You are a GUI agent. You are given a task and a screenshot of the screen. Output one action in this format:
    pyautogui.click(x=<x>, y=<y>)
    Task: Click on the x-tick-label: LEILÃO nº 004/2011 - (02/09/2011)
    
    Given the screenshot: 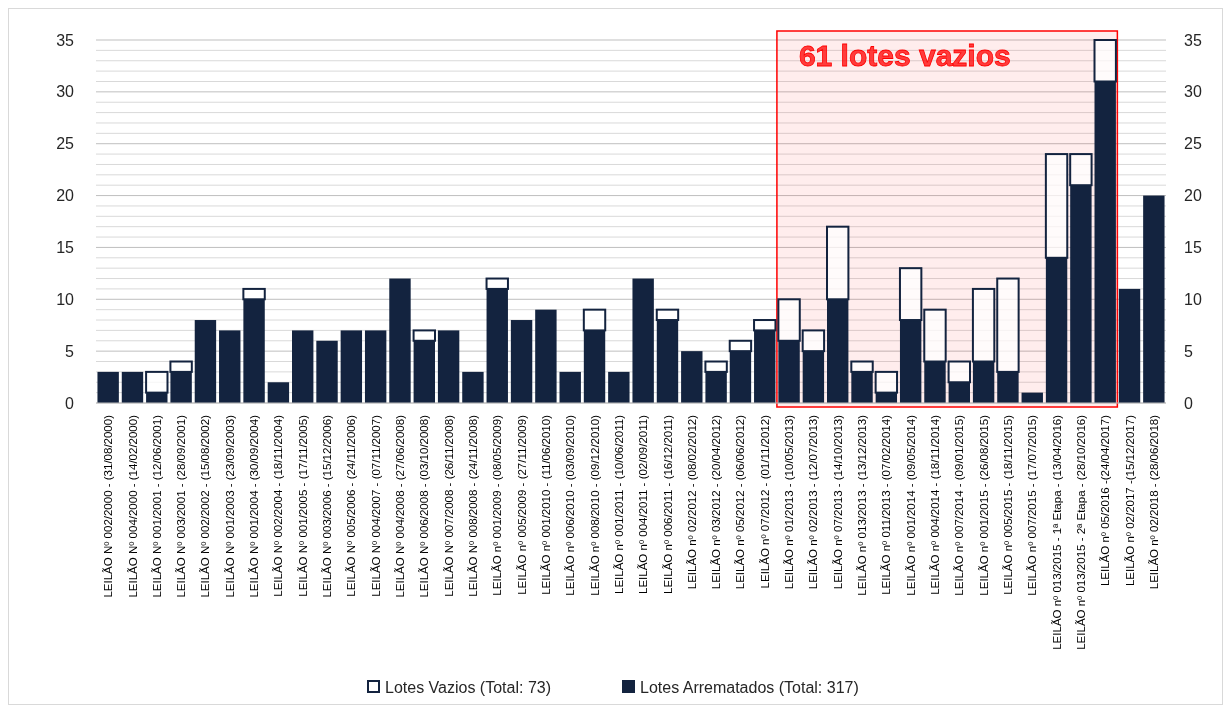 What is the action you would take?
    pyautogui.click(x=643, y=504)
    